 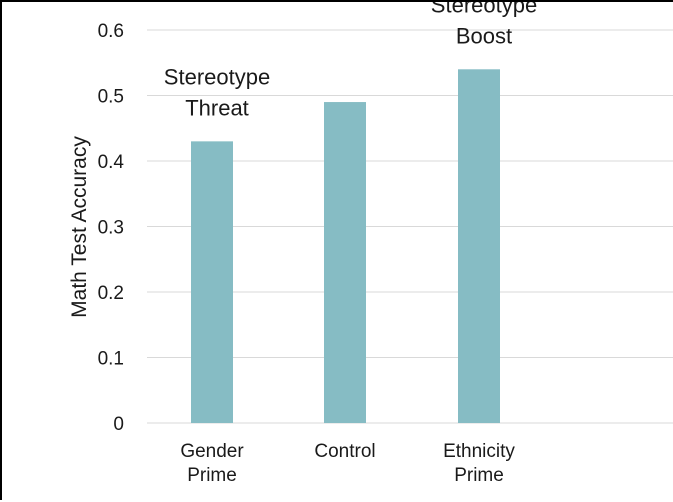 I want to click on y-tick-label: 0.3, so click(x=111, y=228).